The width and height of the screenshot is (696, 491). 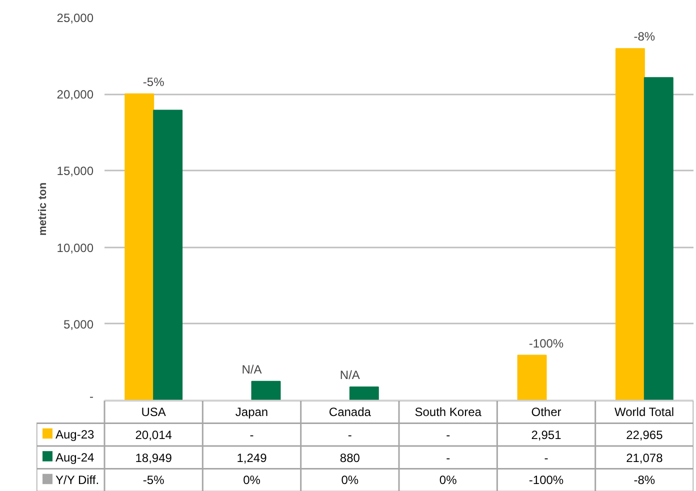 What do you see at coordinates (75, 435) in the screenshot?
I see `legend-label: Aug-23` at bounding box center [75, 435].